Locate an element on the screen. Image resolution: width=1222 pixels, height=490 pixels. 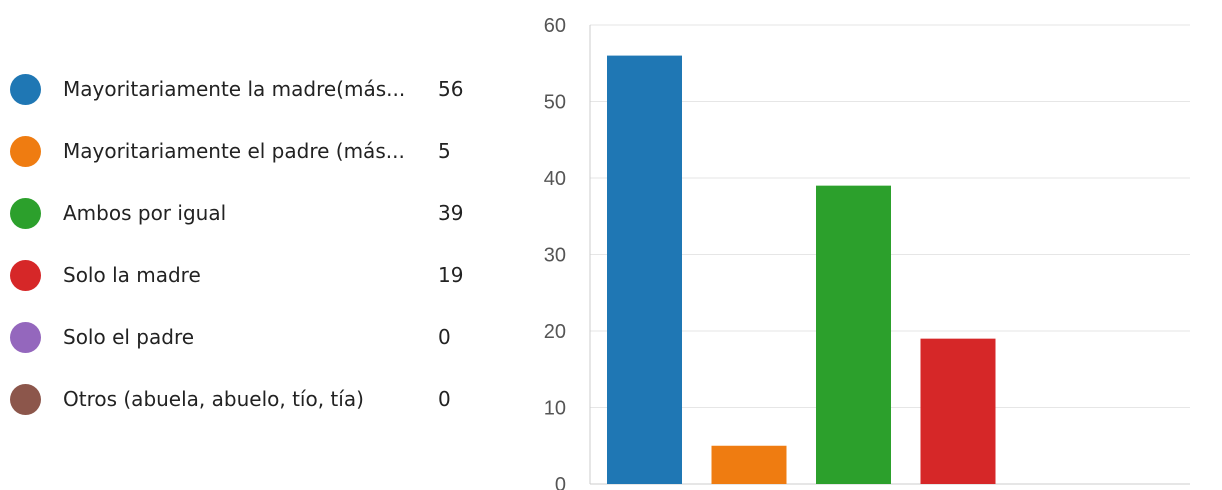
y-tick-label: 40 is located at coordinates (555, 179).